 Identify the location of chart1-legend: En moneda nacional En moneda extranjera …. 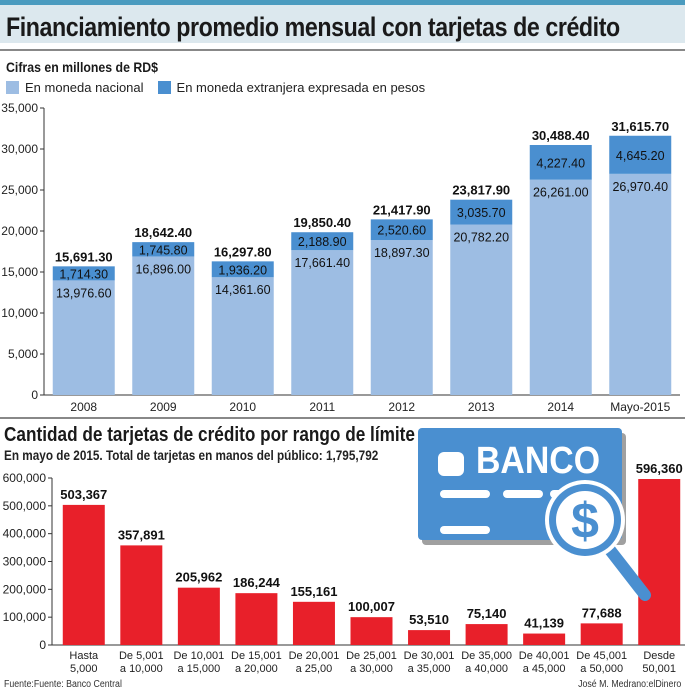
(215, 87).